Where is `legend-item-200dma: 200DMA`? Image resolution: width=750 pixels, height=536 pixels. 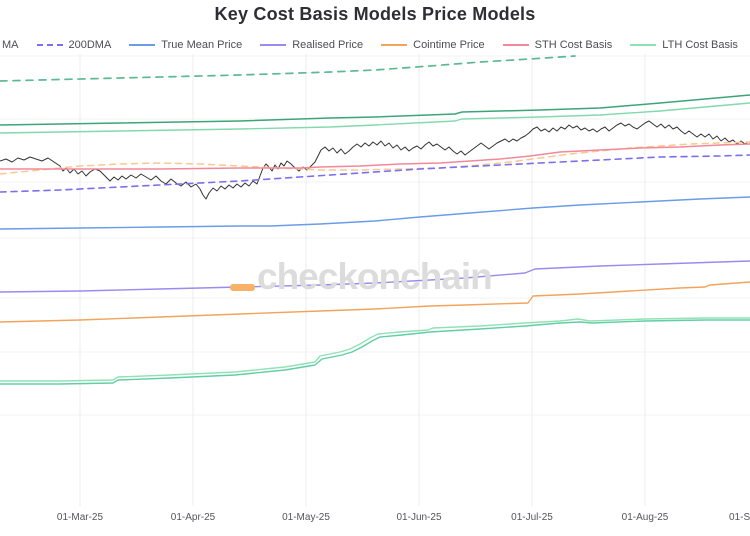 legend-item-200dma: 200DMA is located at coordinates (74, 45).